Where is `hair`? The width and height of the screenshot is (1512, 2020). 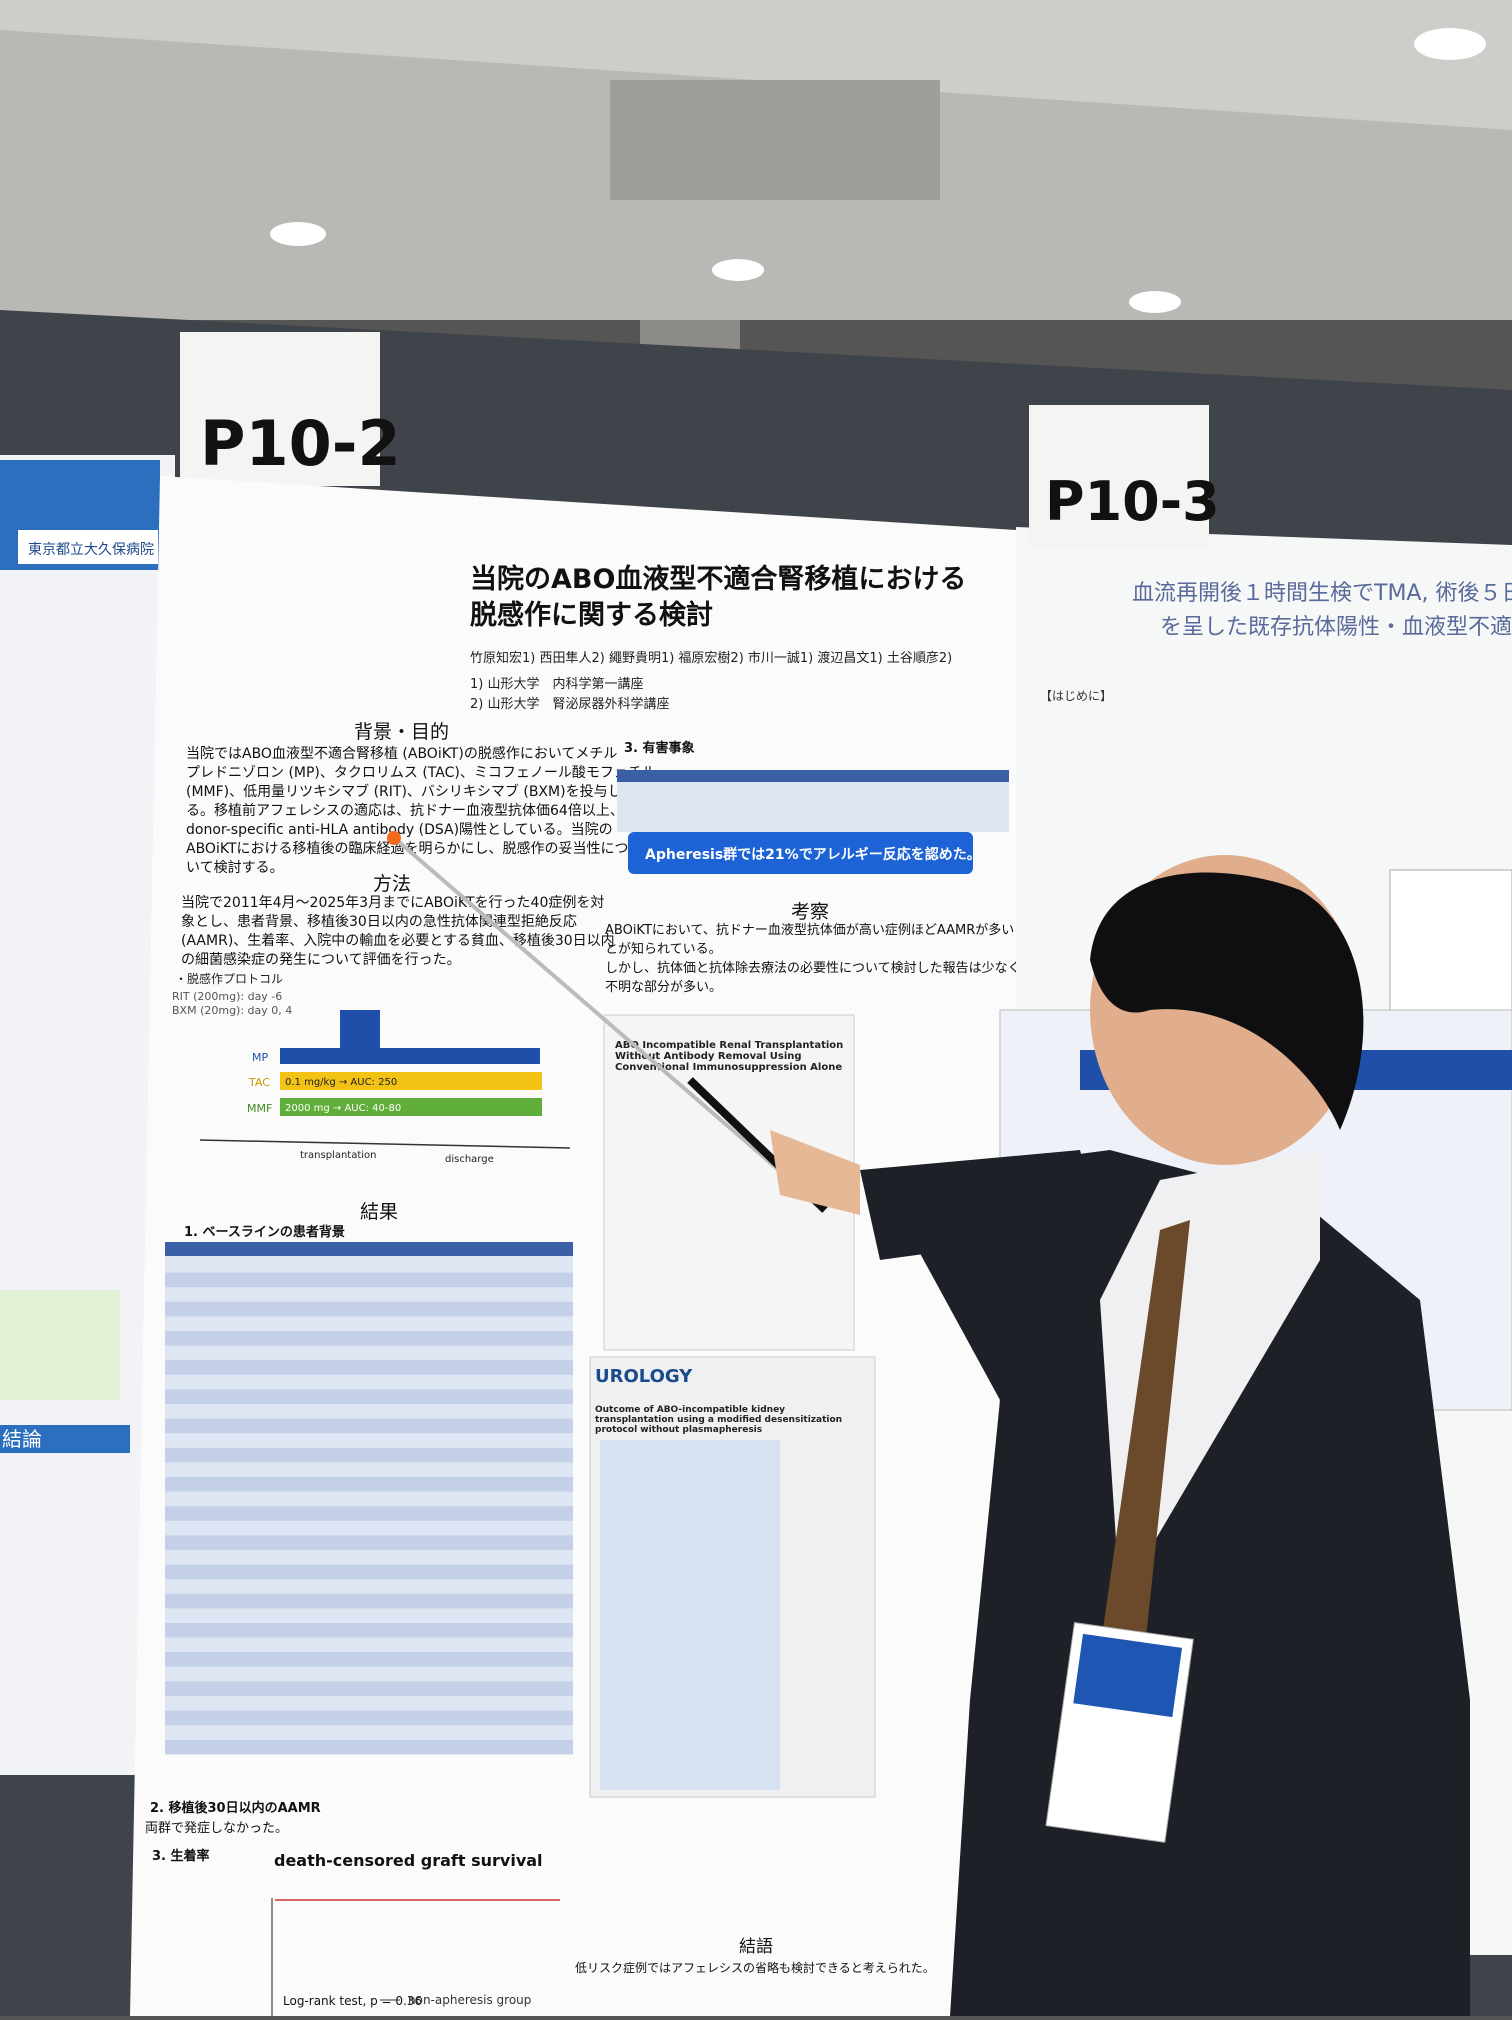 hair is located at coordinates (1227, 1001).